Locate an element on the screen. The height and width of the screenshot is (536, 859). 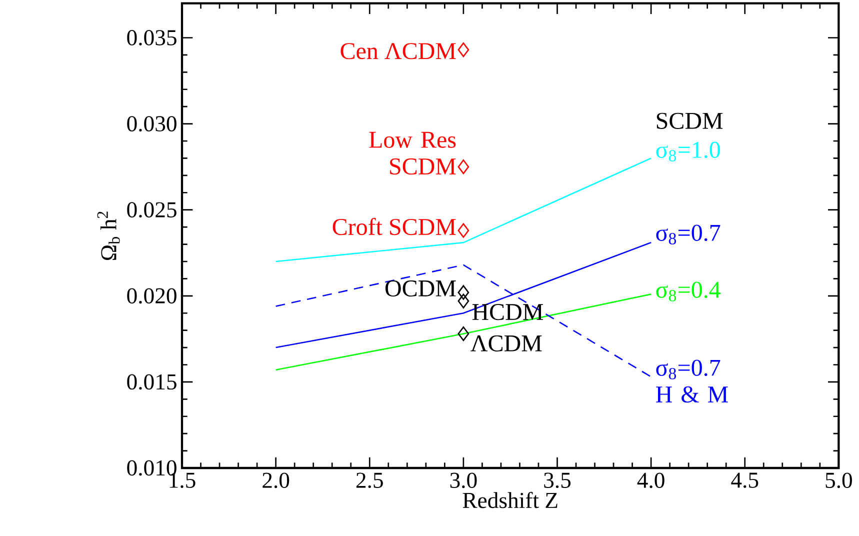
y-tick-label: 0.020 is located at coordinates (151, 296).